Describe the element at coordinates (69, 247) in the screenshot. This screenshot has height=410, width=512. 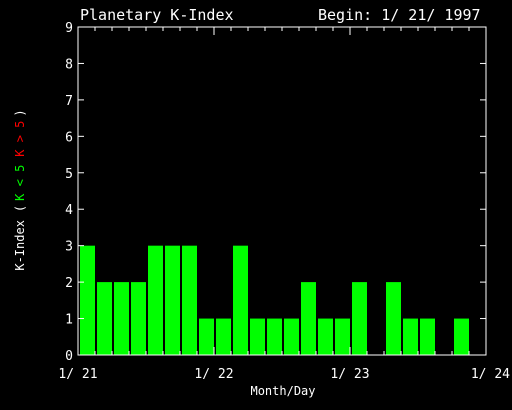
I see `y-tick-label: 3` at that location.